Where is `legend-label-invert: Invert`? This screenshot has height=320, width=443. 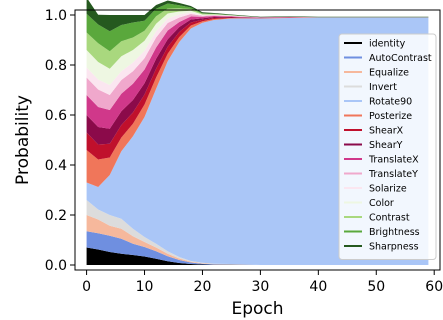 legend-label-invert: Invert is located at coordinates (383, 87).